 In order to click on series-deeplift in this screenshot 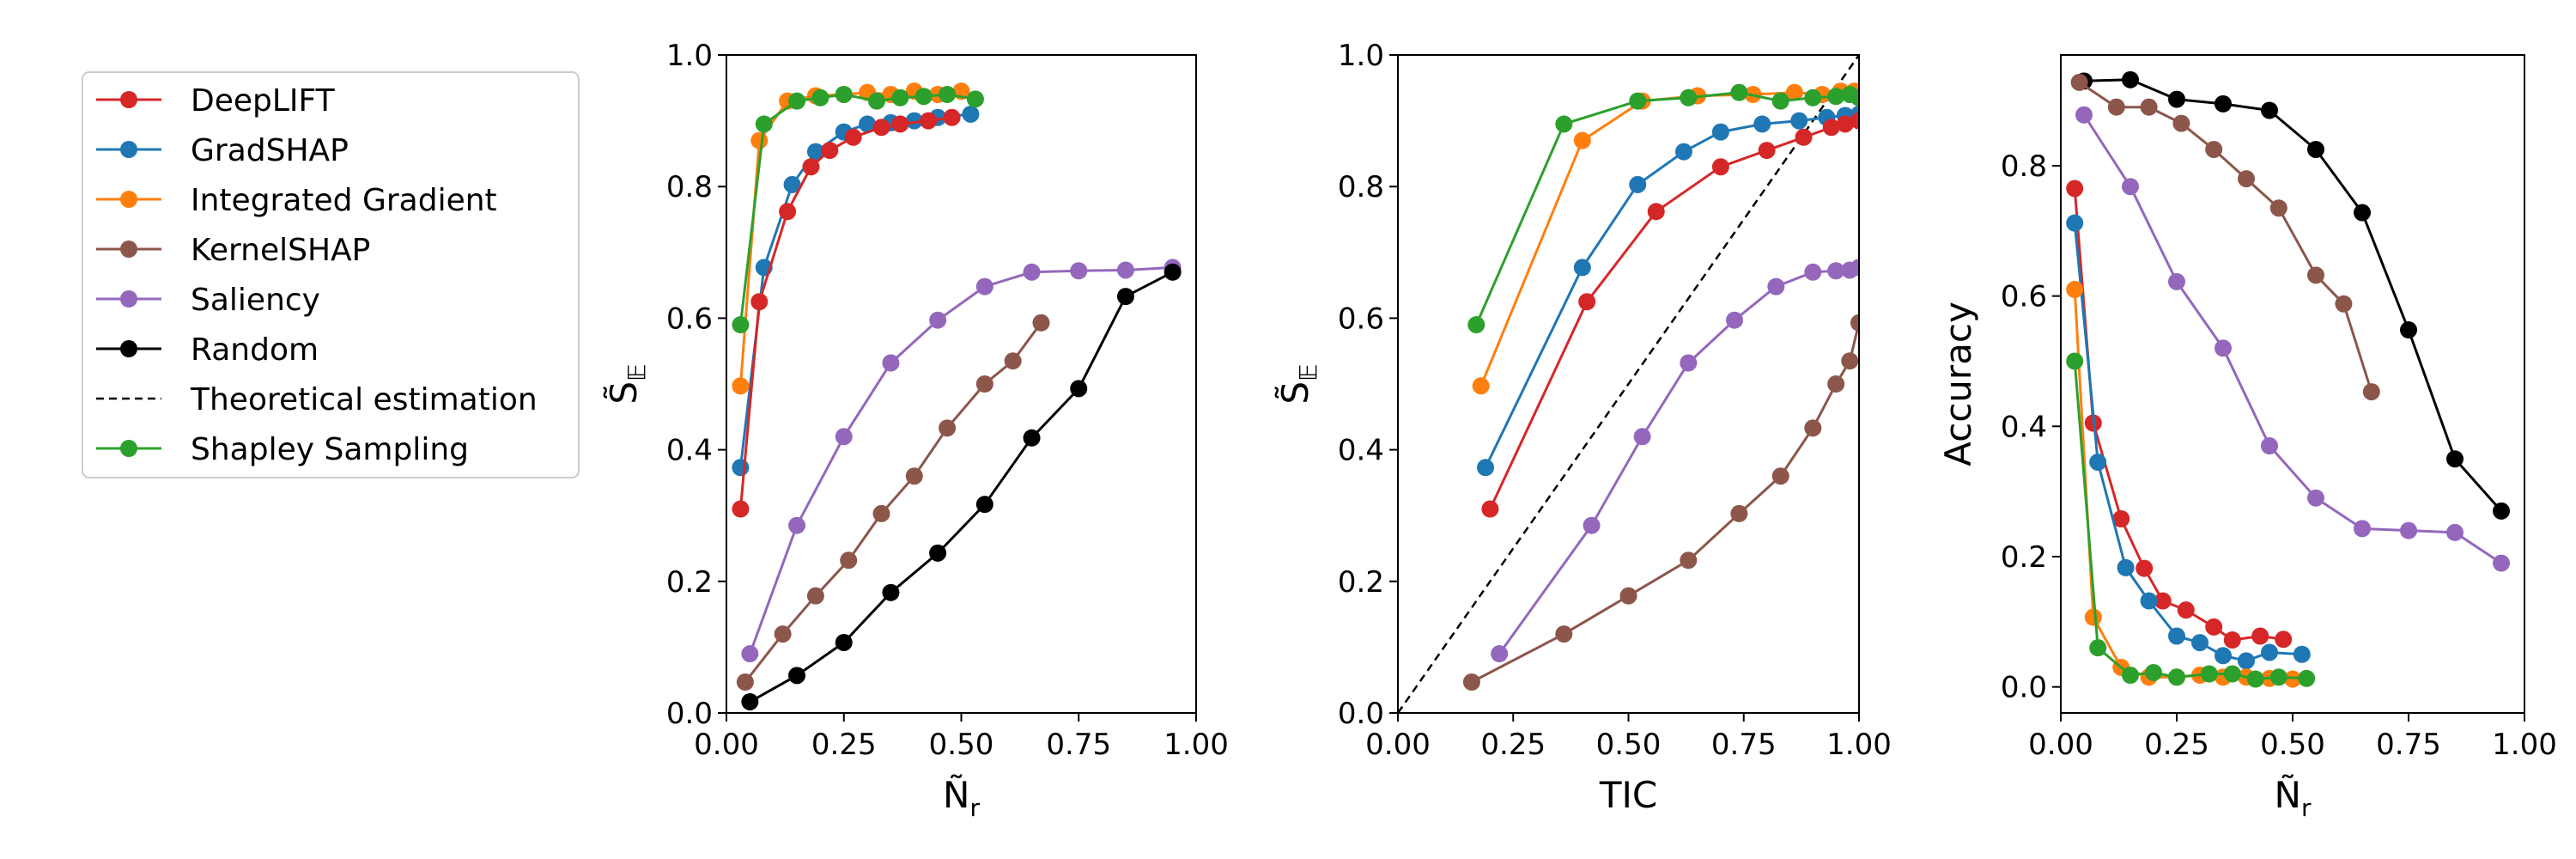, I will do `click(1670, 315)`.